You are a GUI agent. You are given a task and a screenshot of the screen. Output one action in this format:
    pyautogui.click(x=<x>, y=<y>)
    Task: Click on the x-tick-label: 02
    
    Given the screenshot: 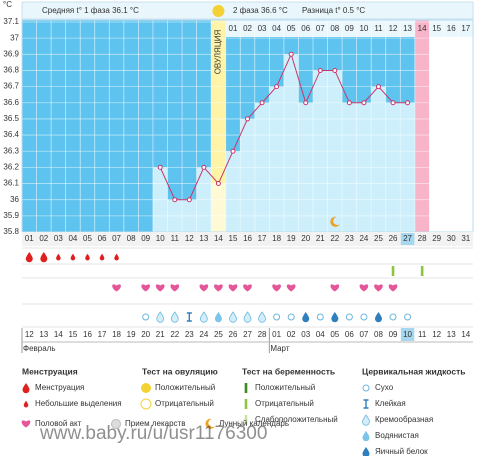 What is the action you would take?
    pyautogui.click(x=43, y=238)
    